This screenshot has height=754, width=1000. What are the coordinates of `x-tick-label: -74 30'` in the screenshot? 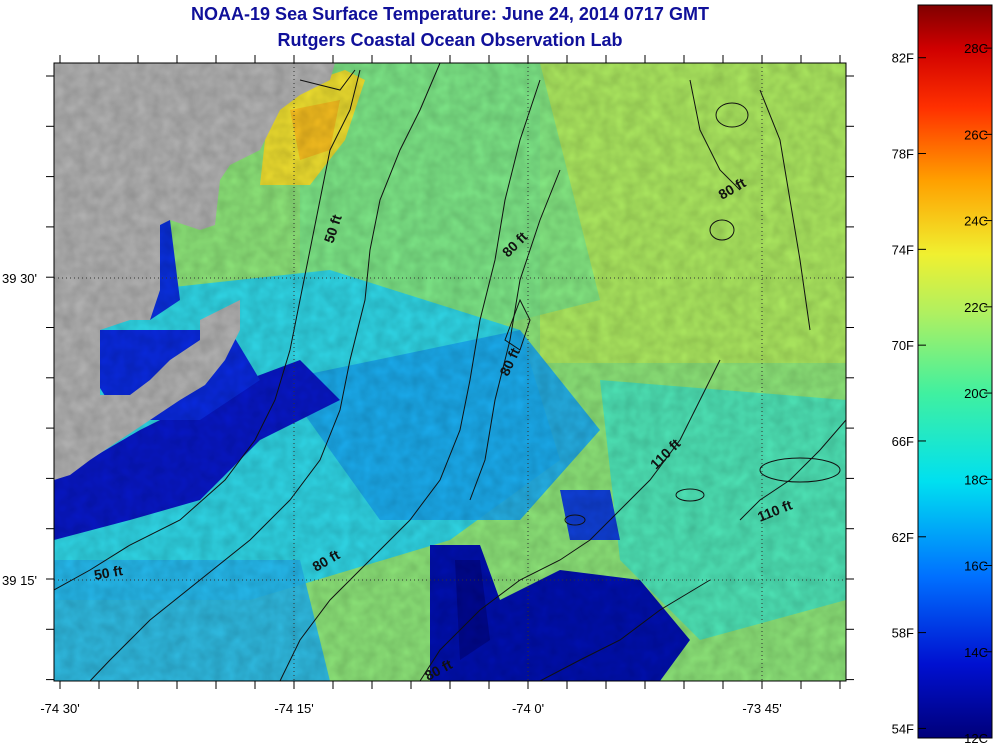 It's located at (59, 708).